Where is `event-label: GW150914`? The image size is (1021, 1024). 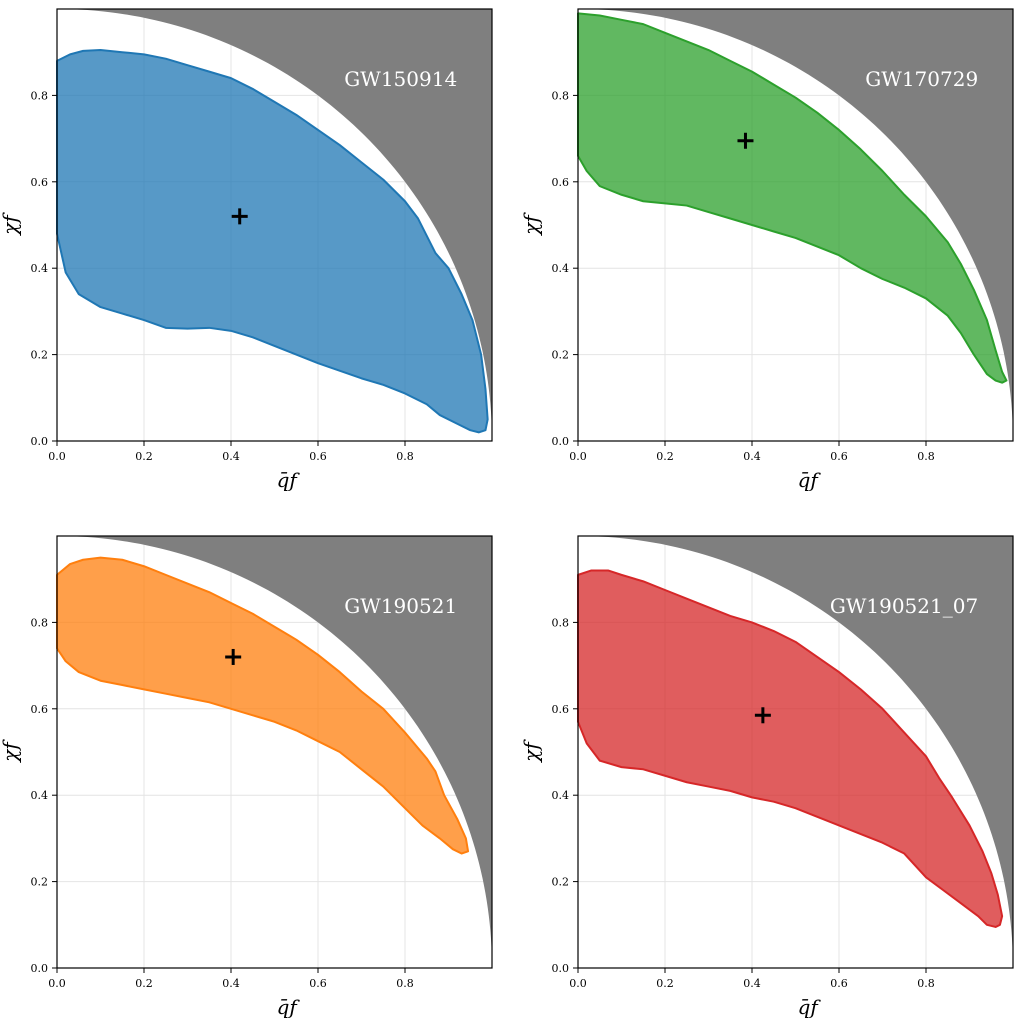 event-label: GW150914 is located at coordinates (400, 79).